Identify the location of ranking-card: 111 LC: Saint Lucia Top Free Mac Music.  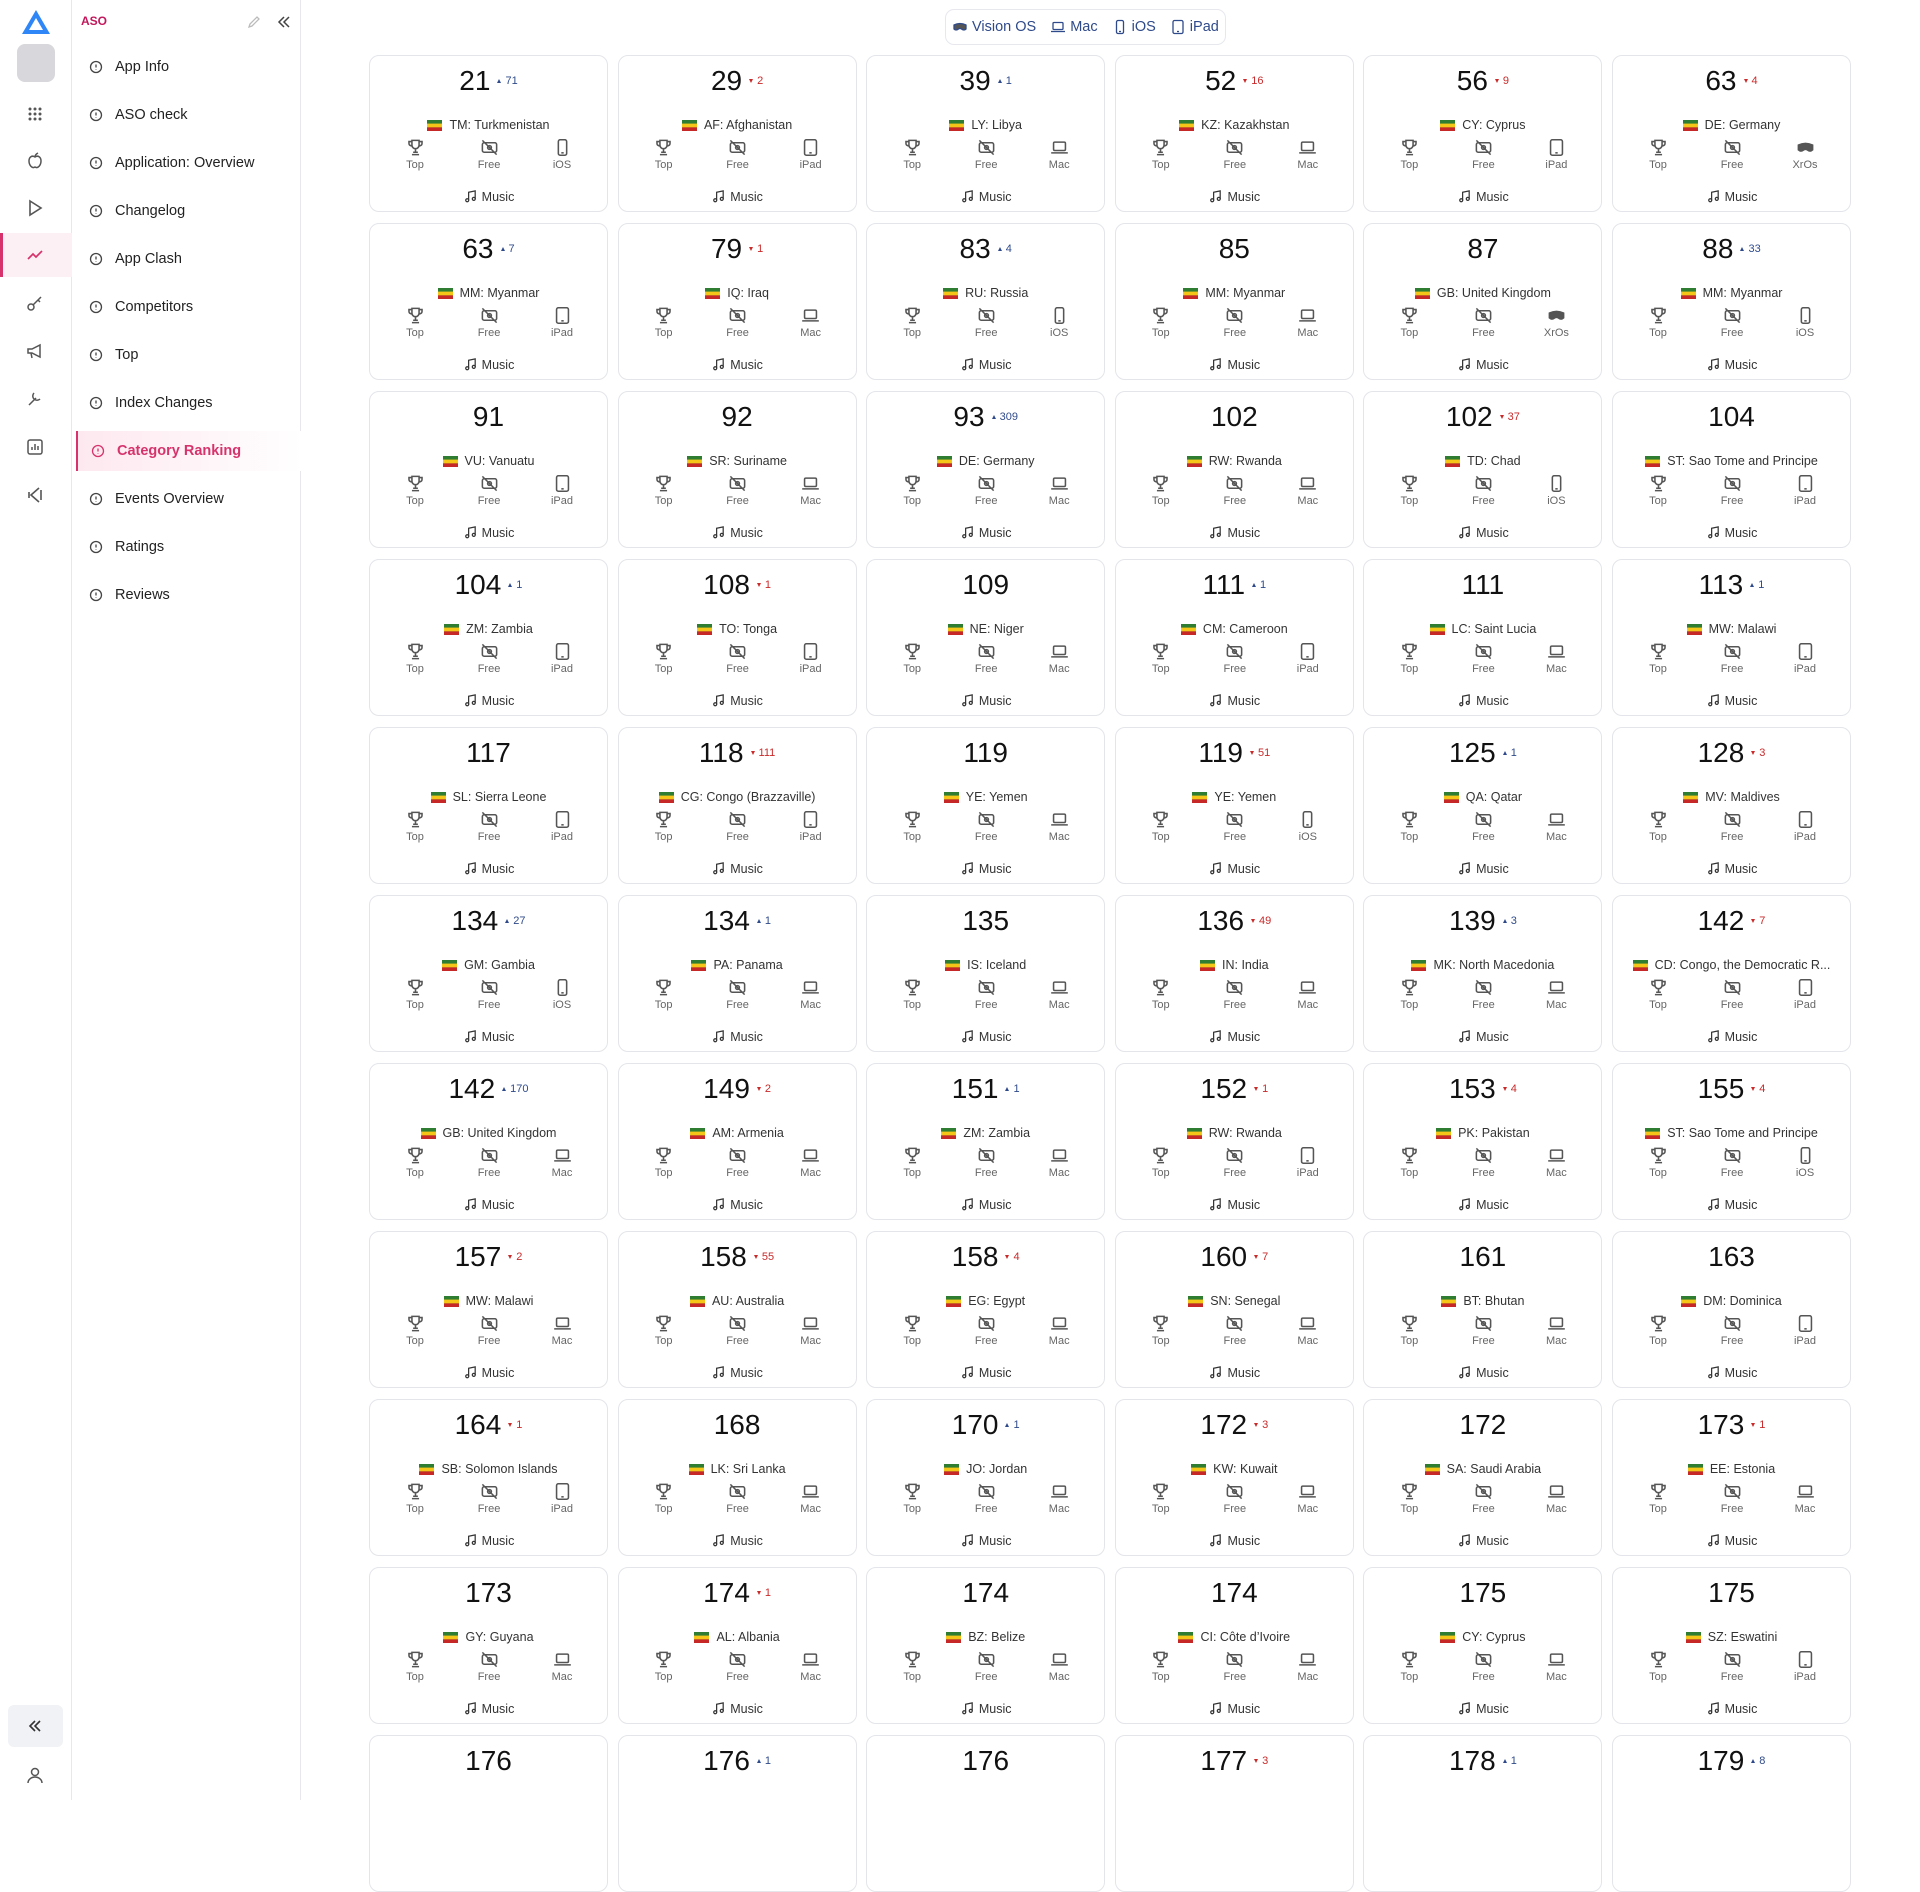
(1483, 637).